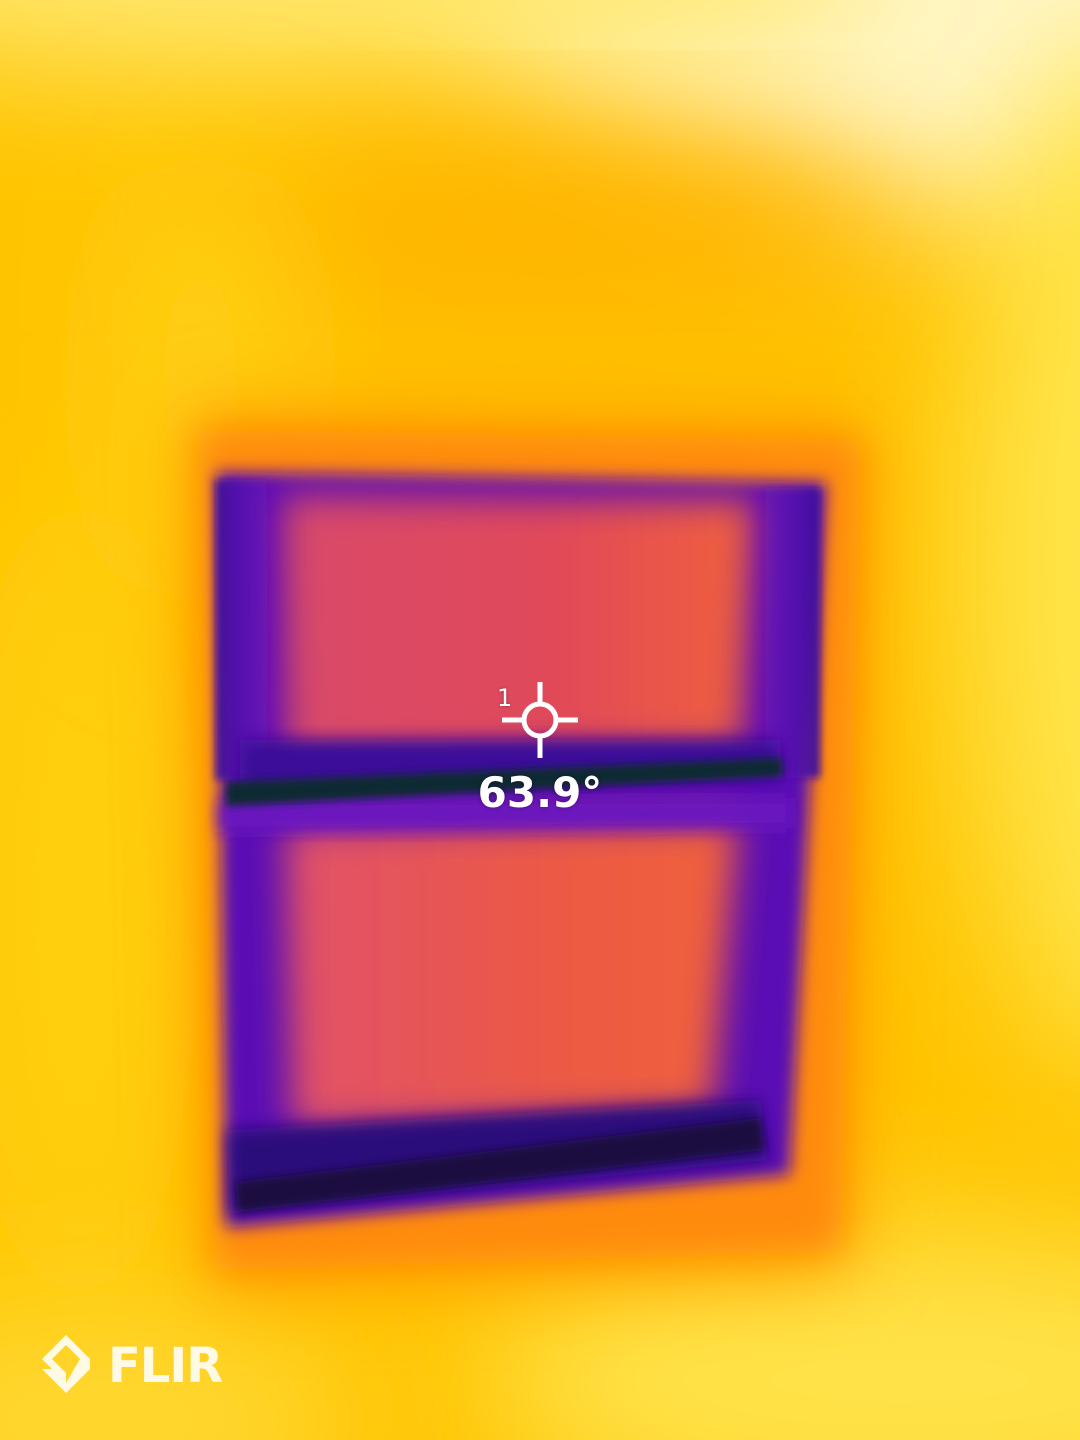 Image resolution: width=1080 pixels, height=1440 pixels. I want to click on window-pane-bottom, so click(511, 975).